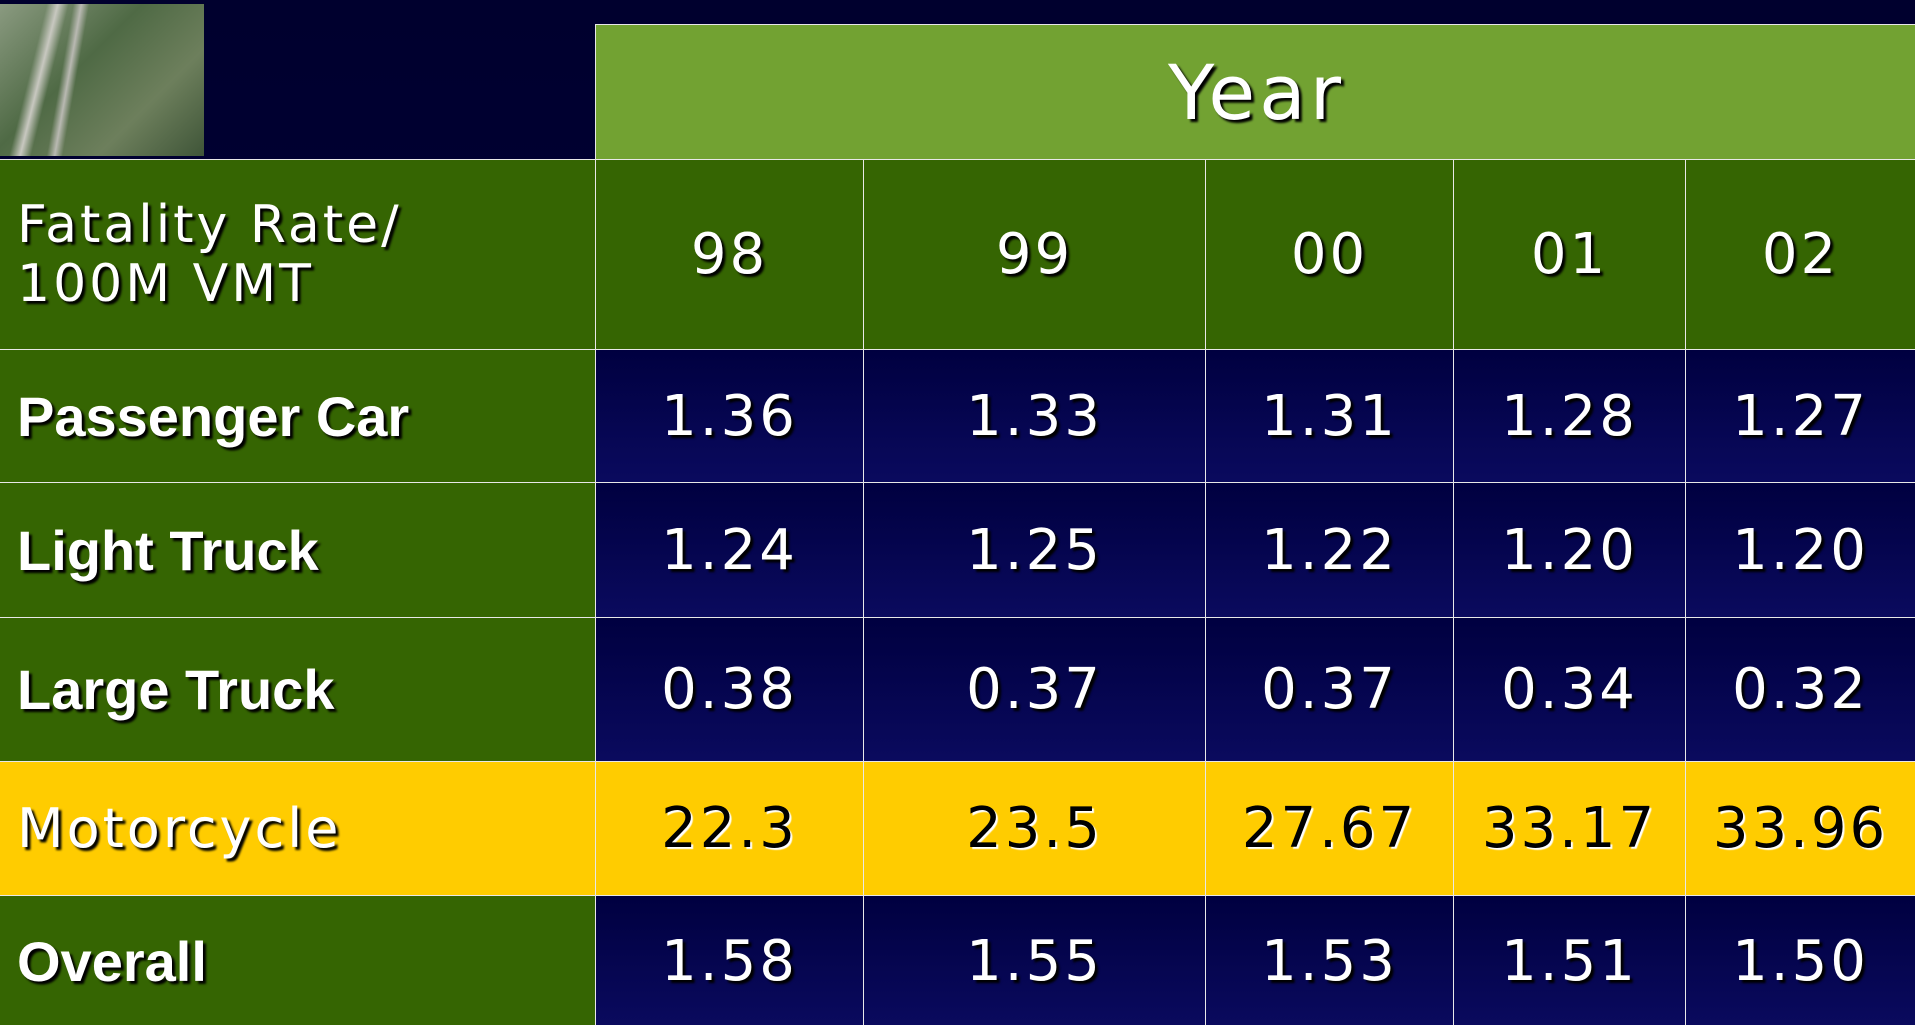 The image size is (1915, 1025). I want to click on year-label: 00, so click(1329, 254).